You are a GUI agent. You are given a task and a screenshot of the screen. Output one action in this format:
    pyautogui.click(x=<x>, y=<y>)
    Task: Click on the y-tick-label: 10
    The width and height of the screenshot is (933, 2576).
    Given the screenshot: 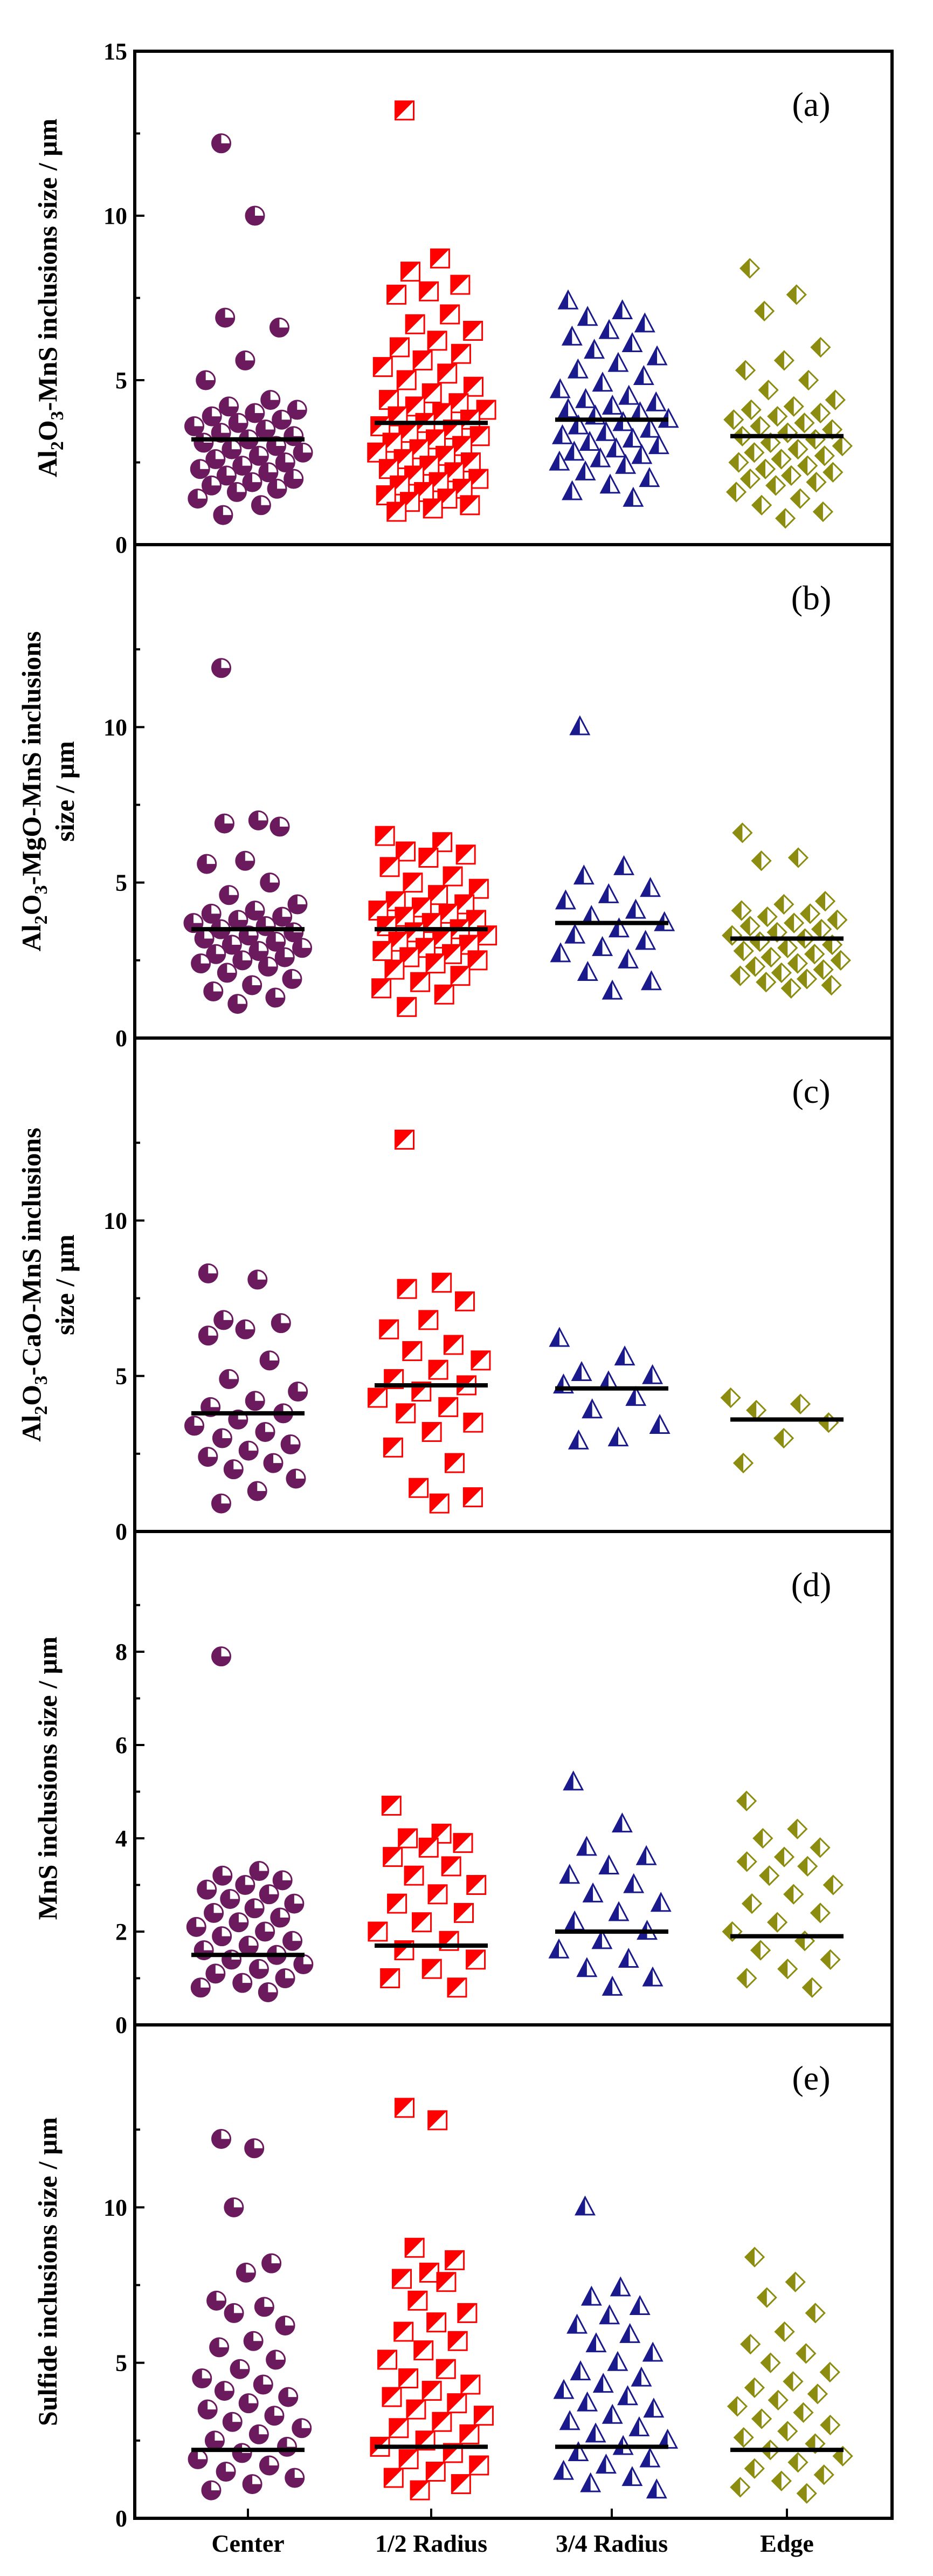 What is the action you would take?
    pyautogui.click(x=115, y=727)
    